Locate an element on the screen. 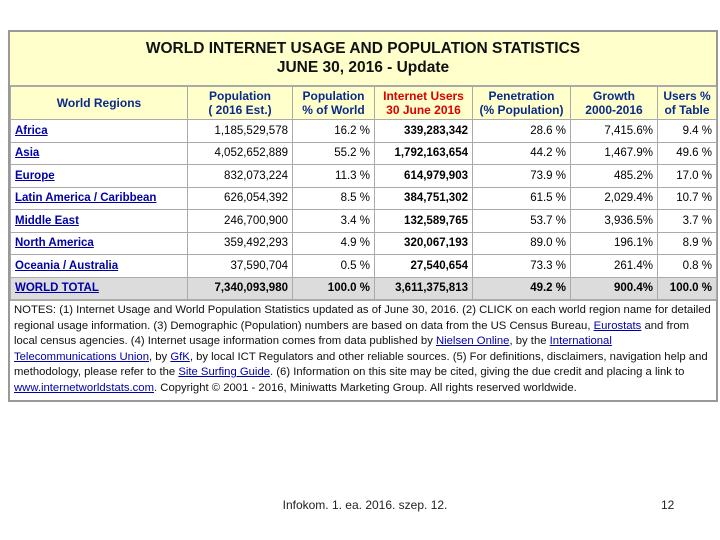  data-cell: 27,540,654 is located at coordinates (423, 266).